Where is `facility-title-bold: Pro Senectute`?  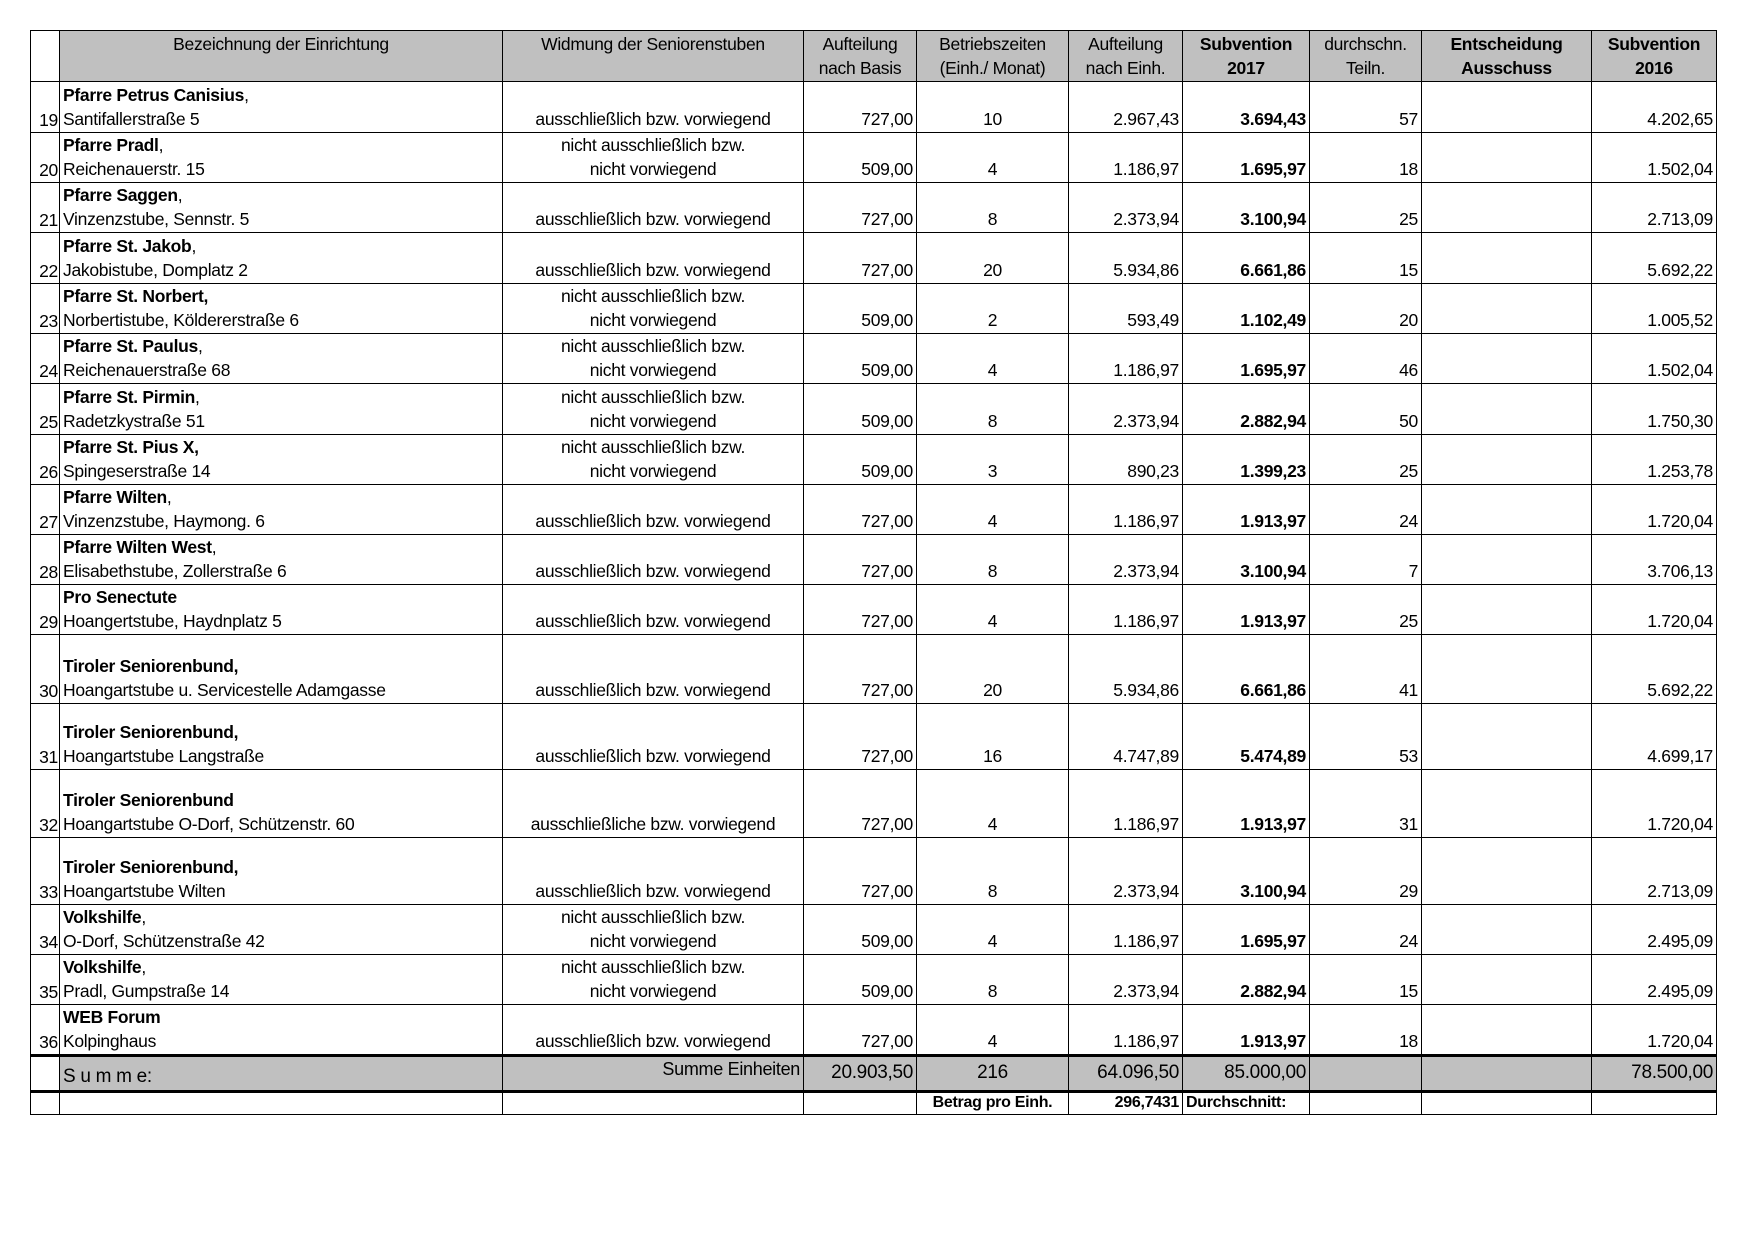
facility-title-bold: Pro Senectute is located at coordinates (120, 597).